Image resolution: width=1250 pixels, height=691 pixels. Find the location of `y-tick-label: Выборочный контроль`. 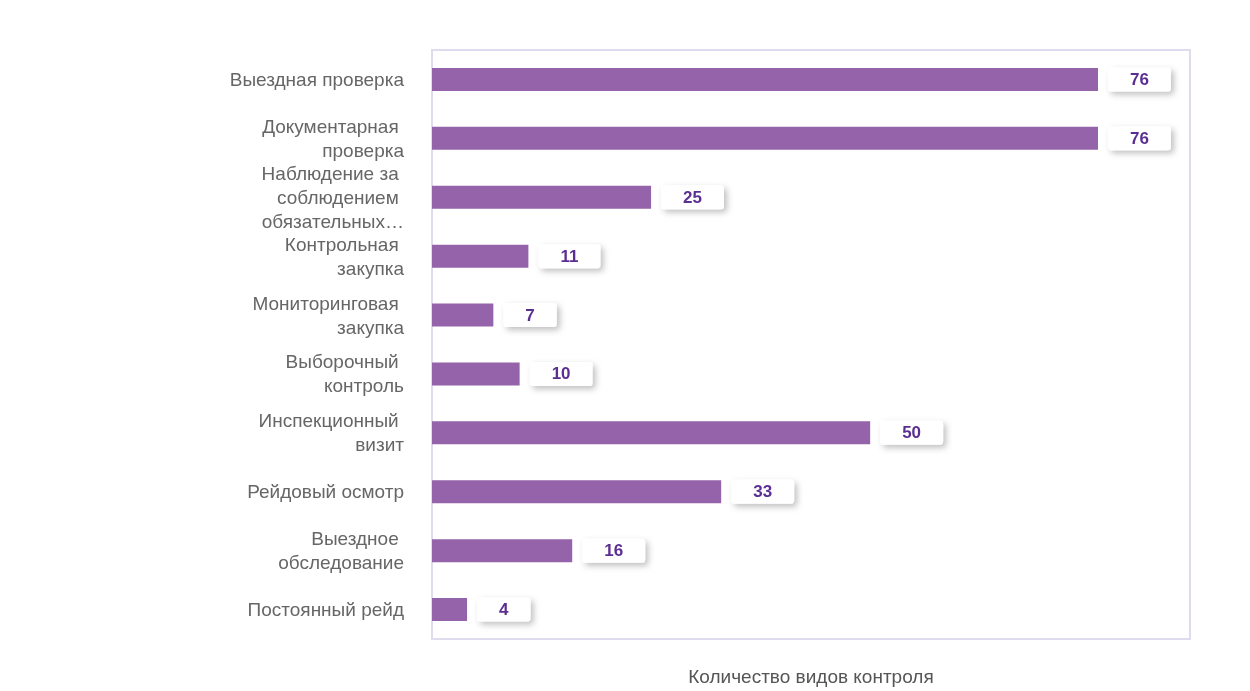

y-tick-label: Выборочный контроль is located at coordinates (345, 374).